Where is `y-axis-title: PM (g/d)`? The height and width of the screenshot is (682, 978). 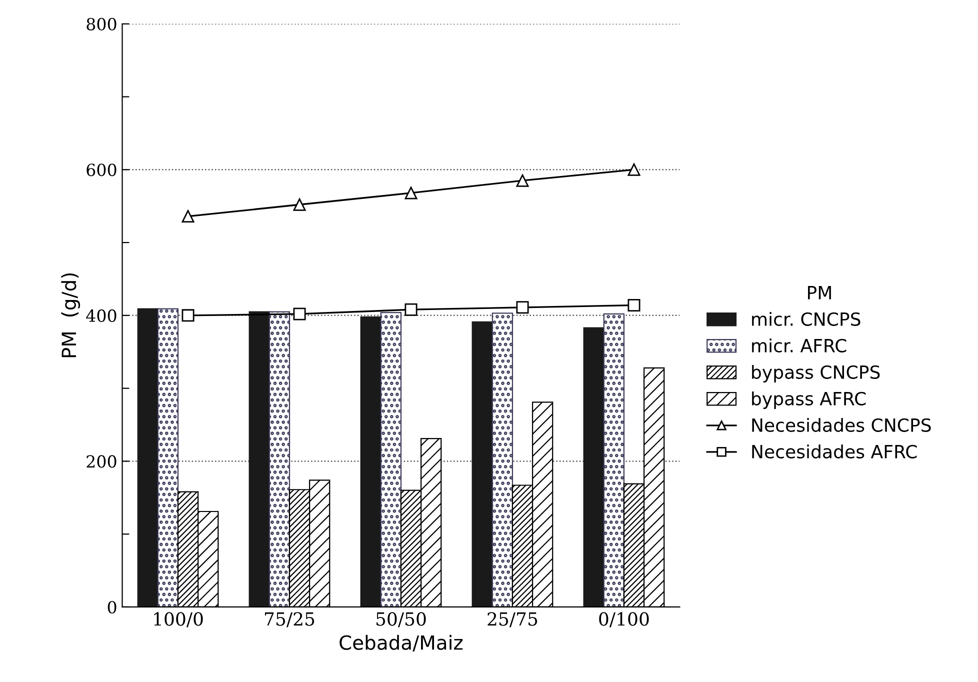
y-axis-title: PM (g/d) is located at coordinates (70, 315).